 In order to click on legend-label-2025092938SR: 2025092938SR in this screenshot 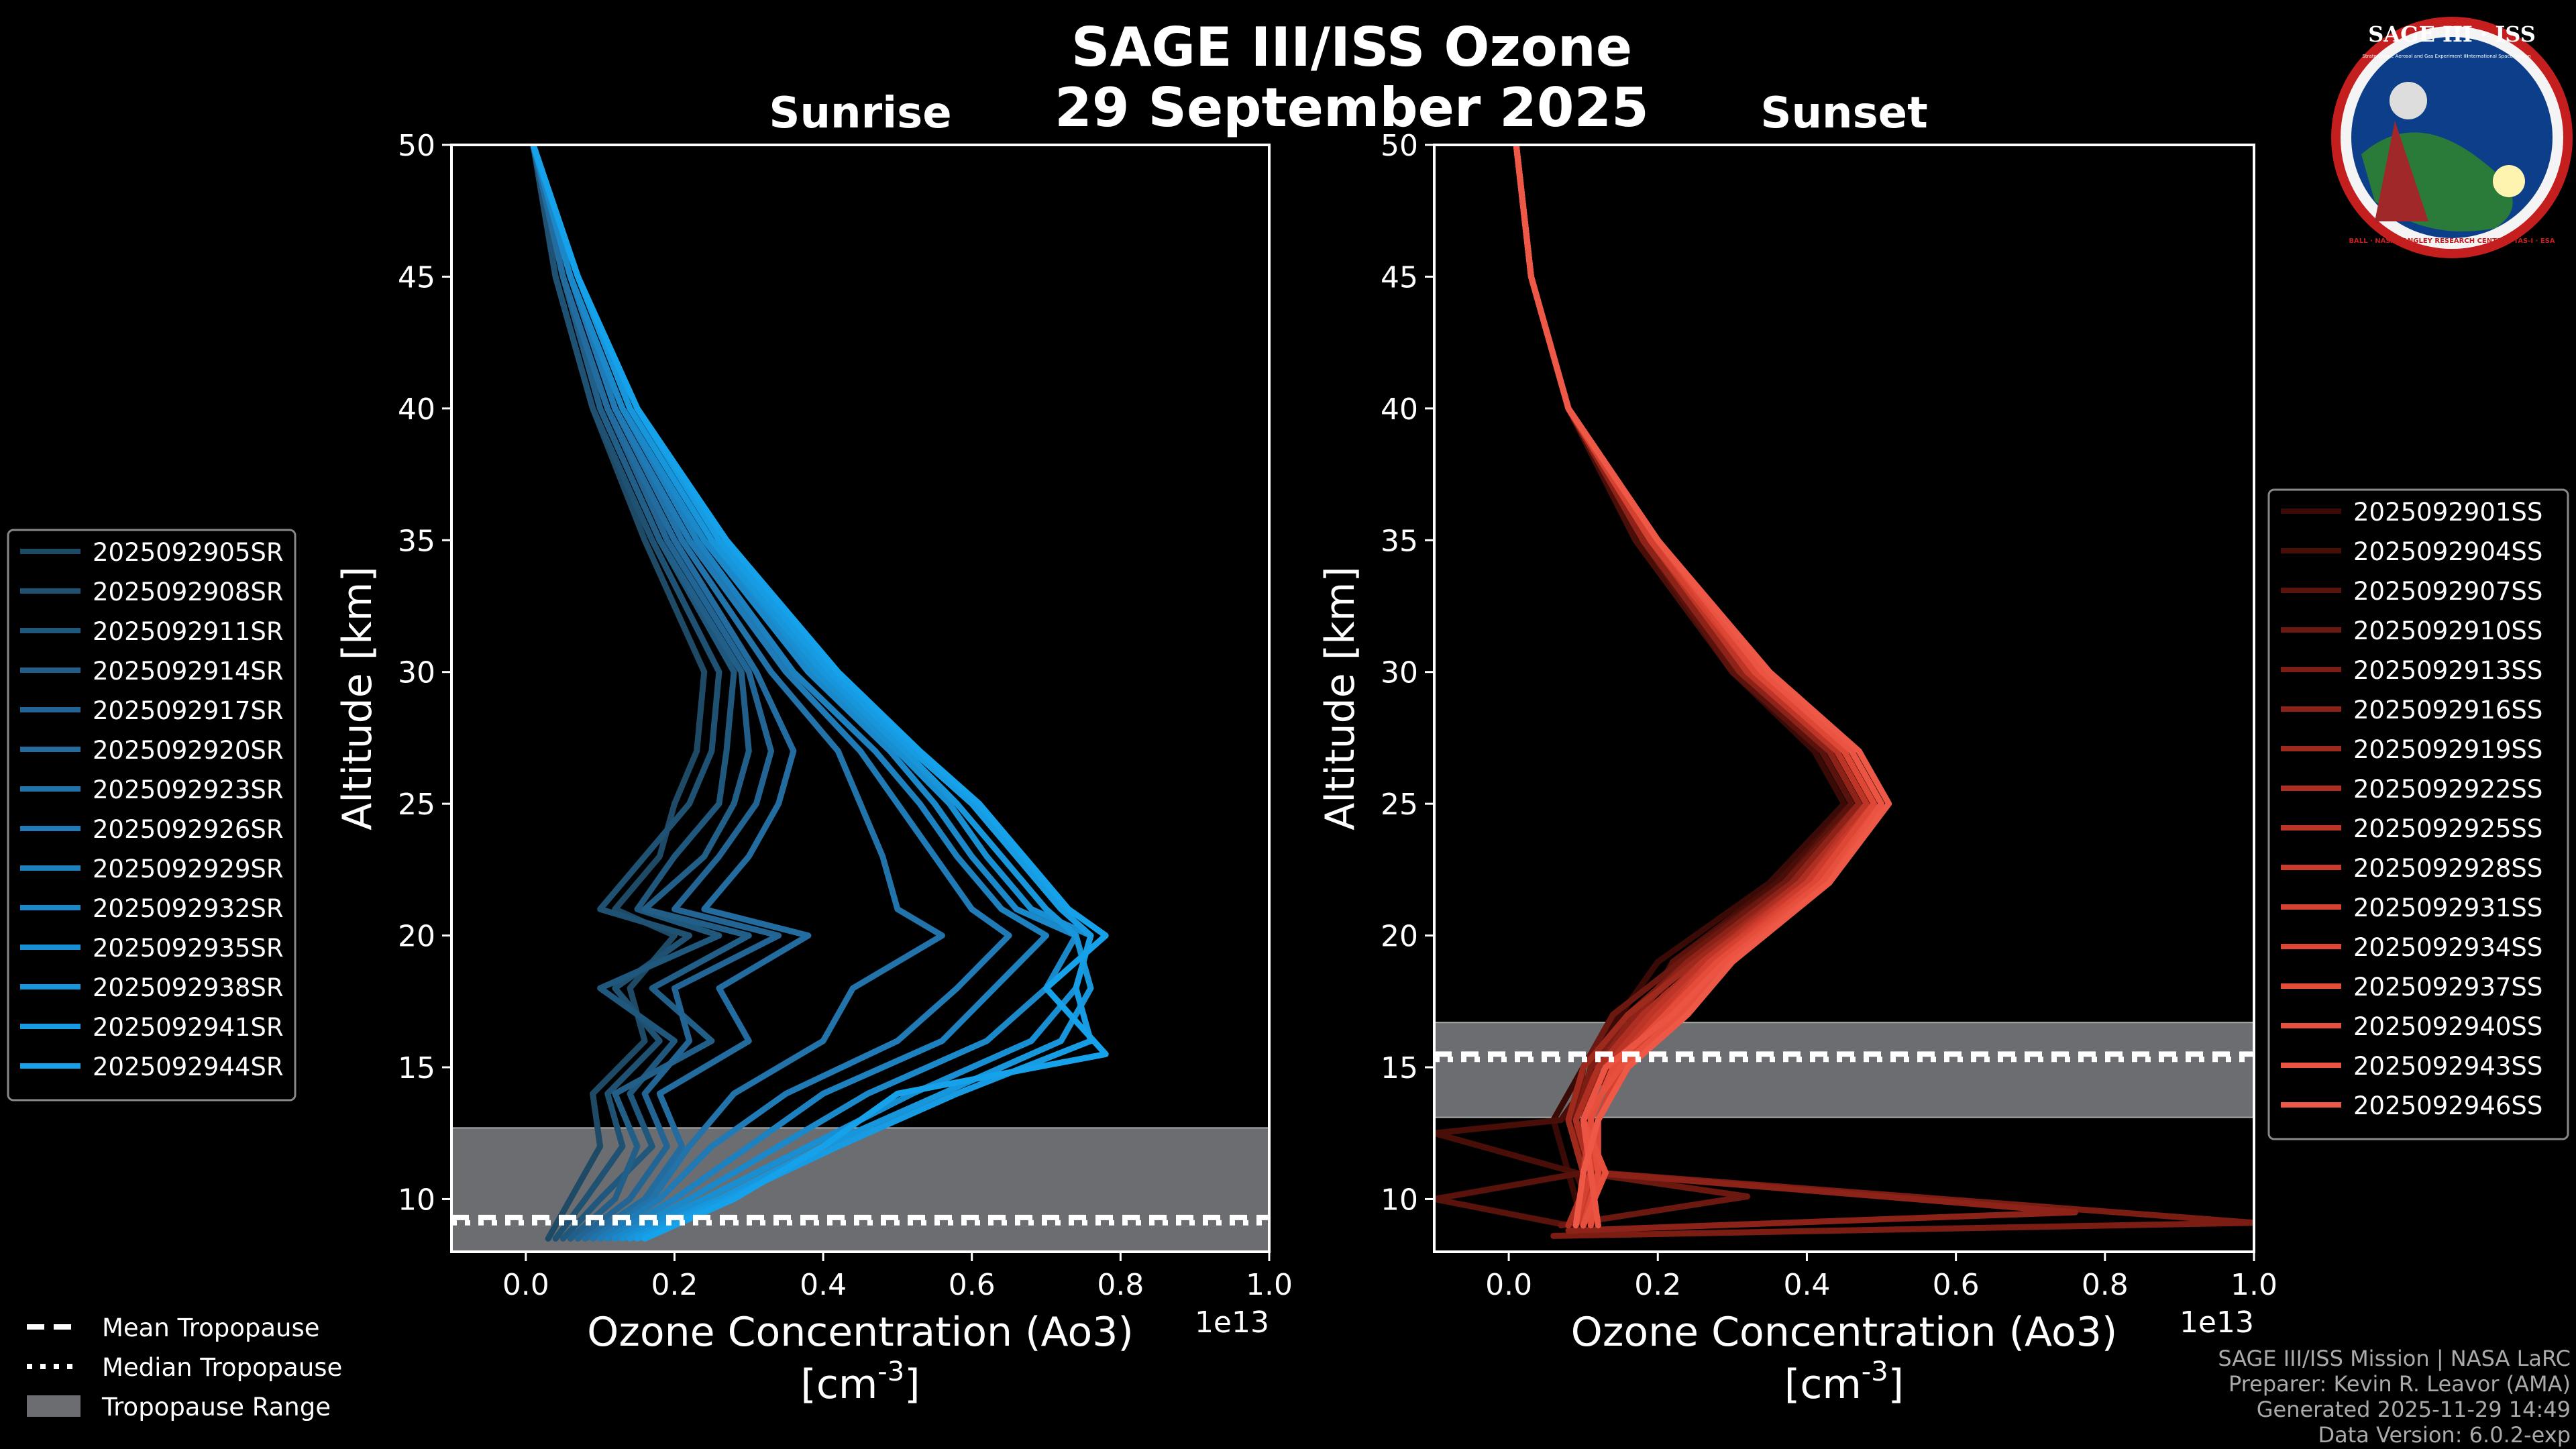, I will do `click(188, 987)`.